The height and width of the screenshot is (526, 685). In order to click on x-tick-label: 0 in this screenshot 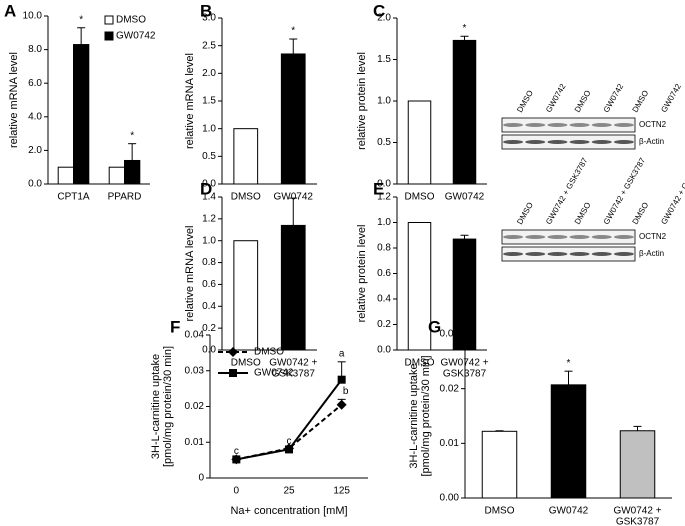, I will do `click(237, 491)`.